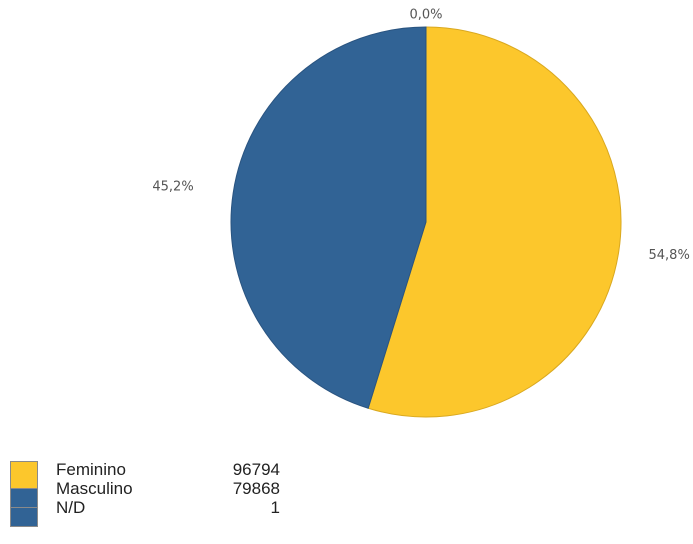 This screenshot has height=544, width=693. What do you see at coordinates (24, 475) in the screenshot?
I see `legend-swatch-feminino` at bounding box center [24, 475].